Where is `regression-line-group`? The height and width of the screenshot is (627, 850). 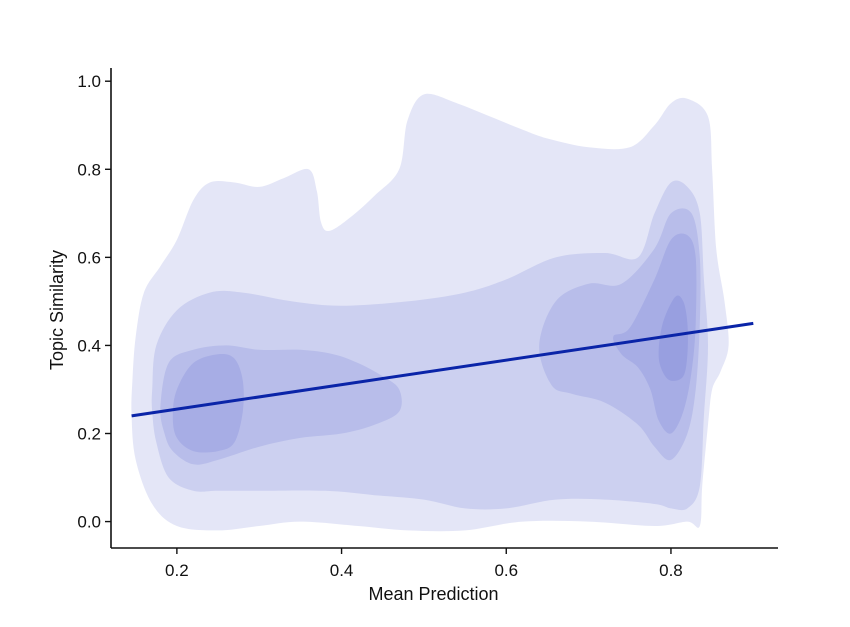 regression-line-group is located at coordinates (442, 369).